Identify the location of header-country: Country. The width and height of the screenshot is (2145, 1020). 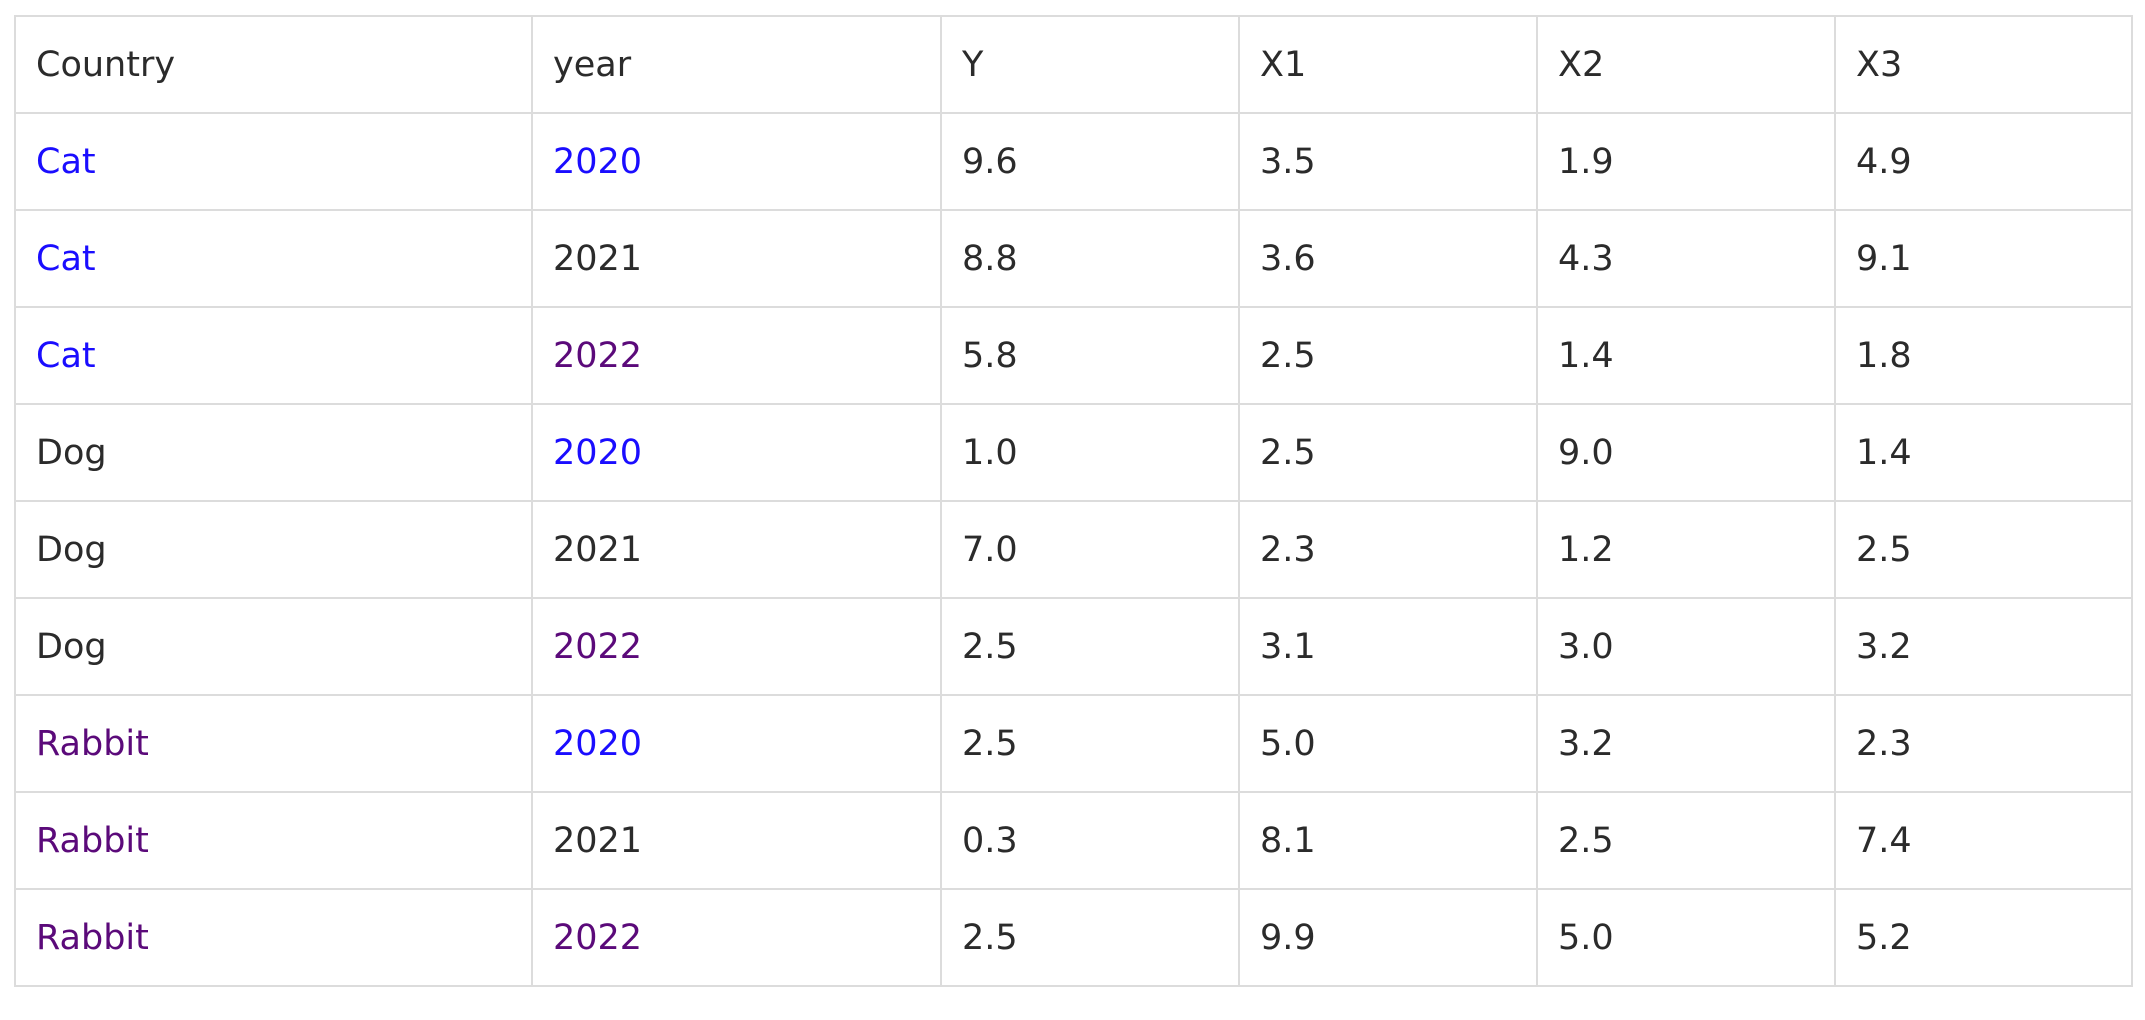
(273, 64).